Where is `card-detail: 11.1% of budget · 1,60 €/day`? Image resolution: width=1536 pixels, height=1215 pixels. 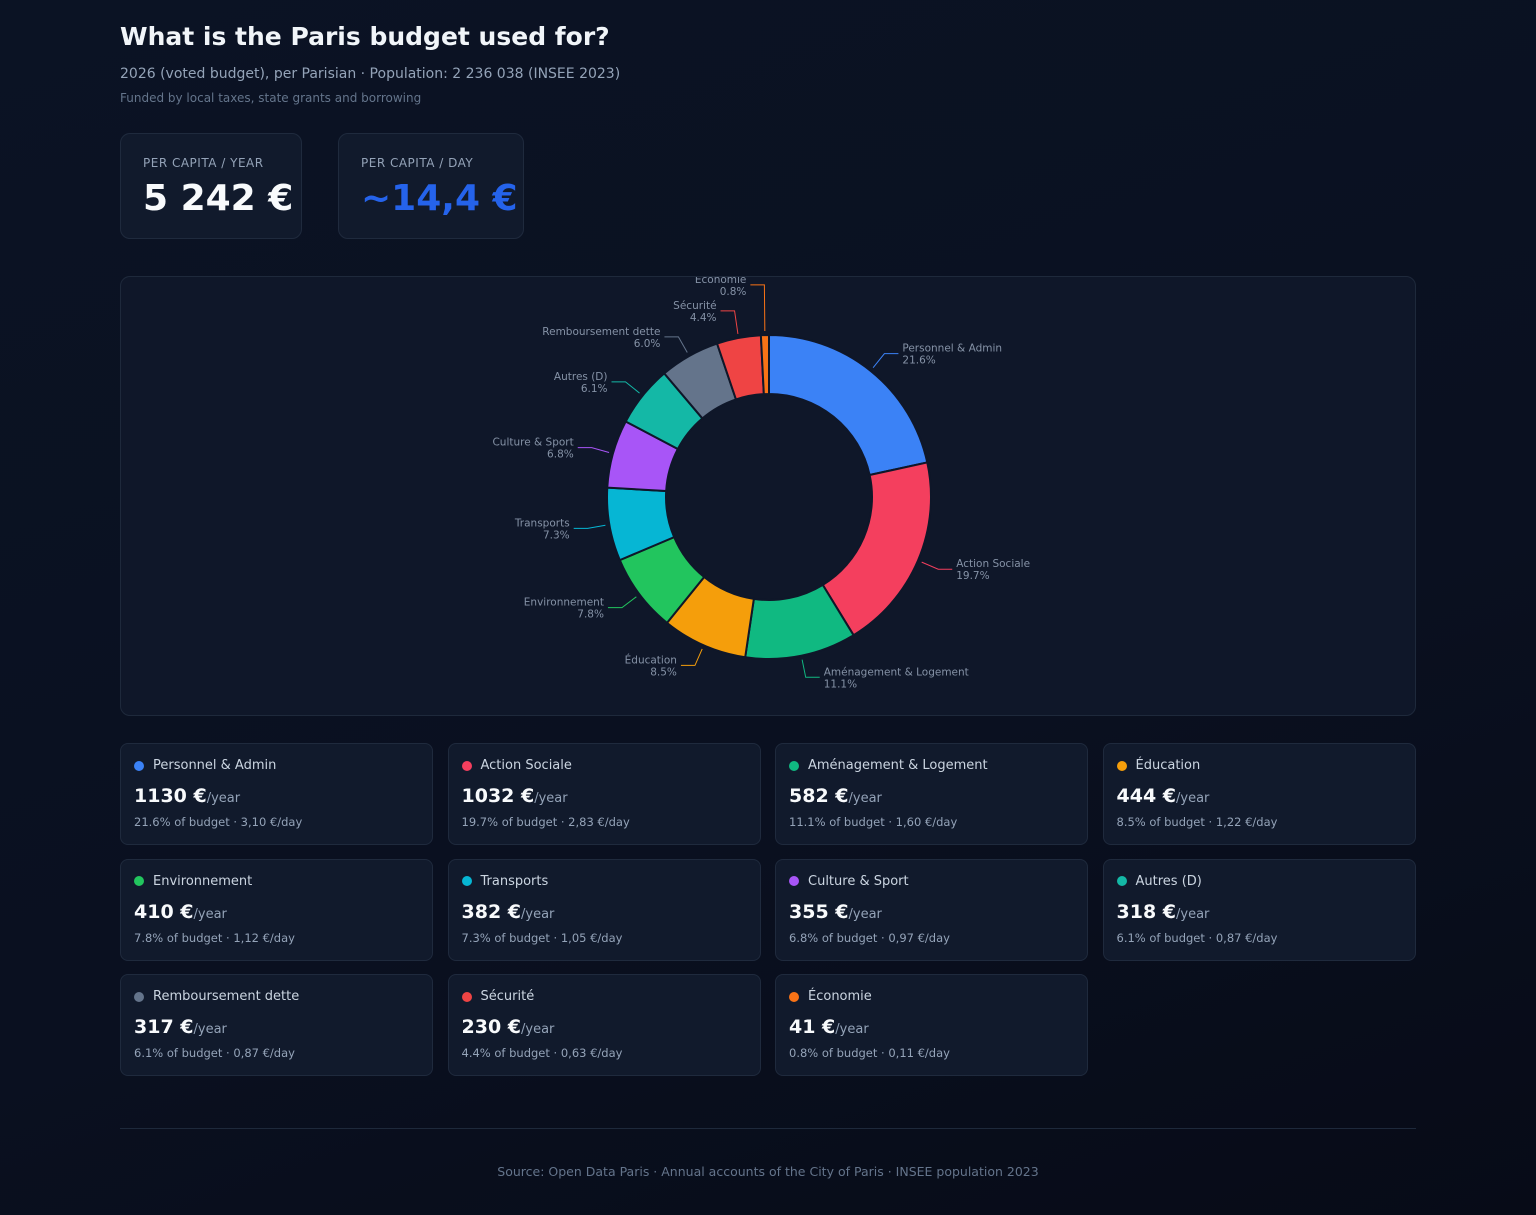 card-detail: 11.1% of budget · 1,60 €/day is located at coordinates (873, 822).